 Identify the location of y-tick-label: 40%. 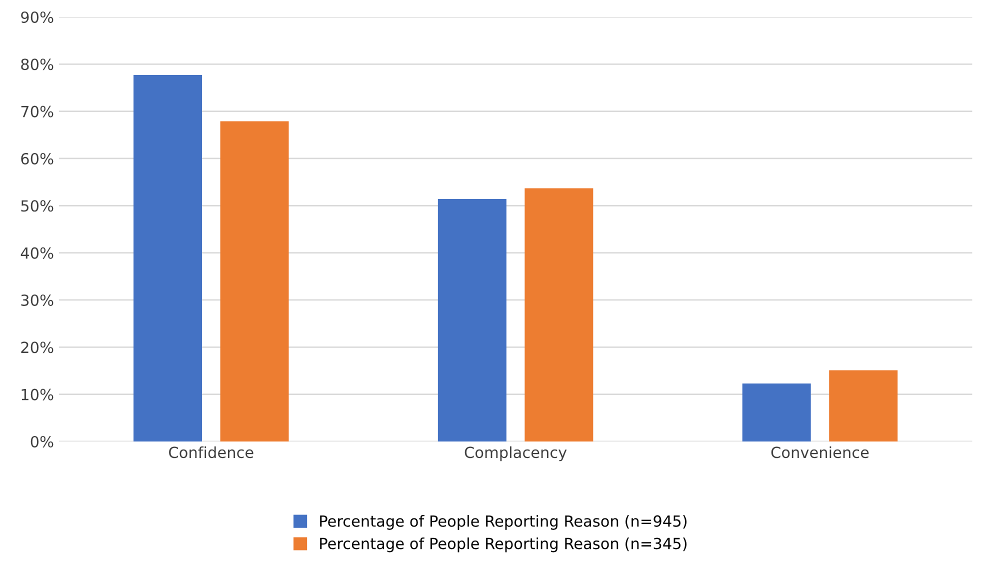
(37, 253).